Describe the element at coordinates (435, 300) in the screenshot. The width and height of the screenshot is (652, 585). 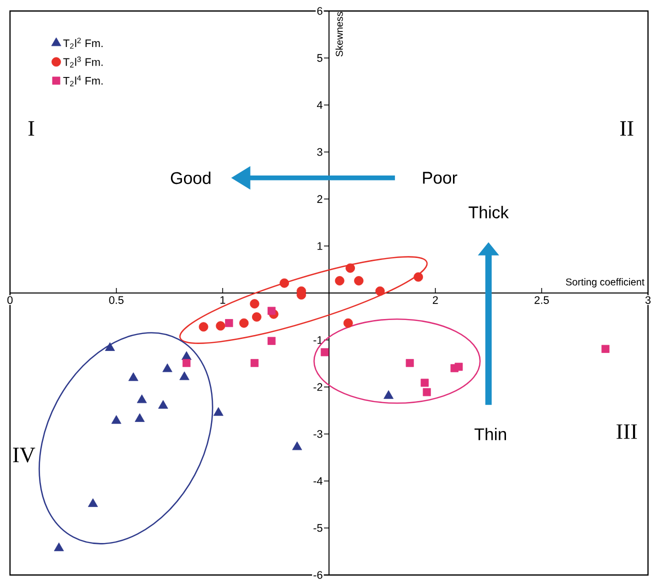
I see `x-tick-label: 2` at that location.